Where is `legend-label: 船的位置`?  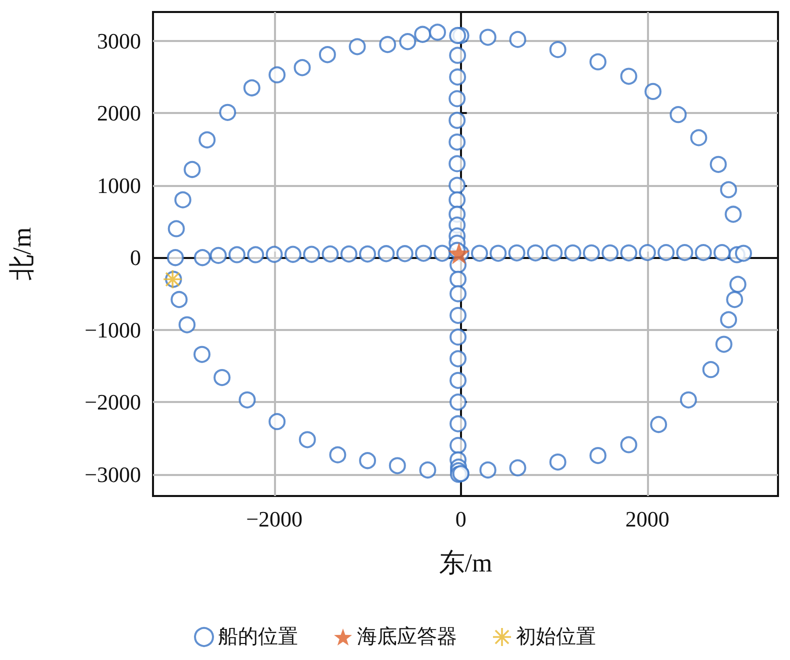 legend-label: 船的位置 is located at coordinates (258, 637).